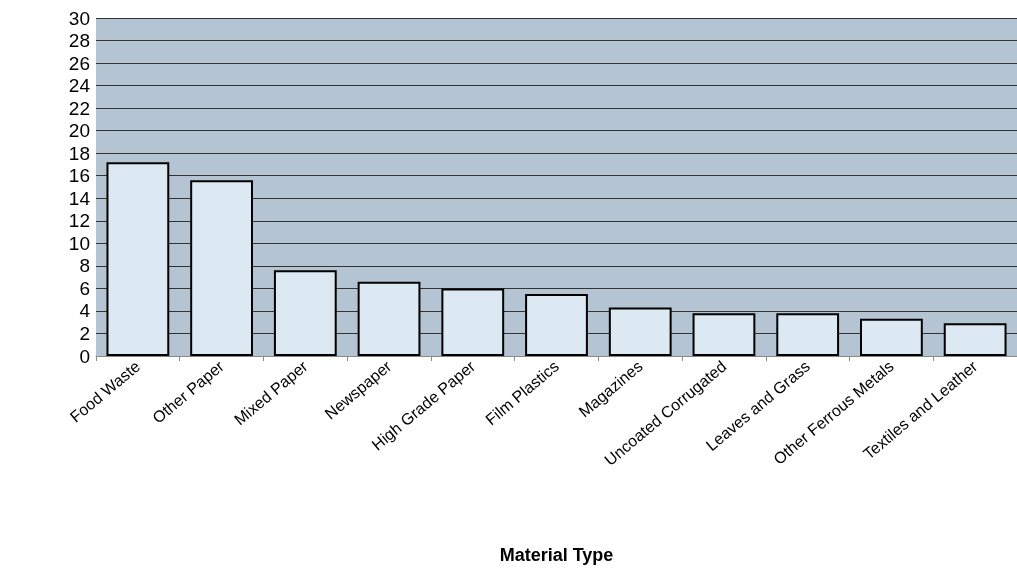 The width and height of the screenshot is (1017, 576). What do you see at coordinates (79, 243) in the screenshot?
I see `y-tick-label: 10` at bounding box center [79, 243].